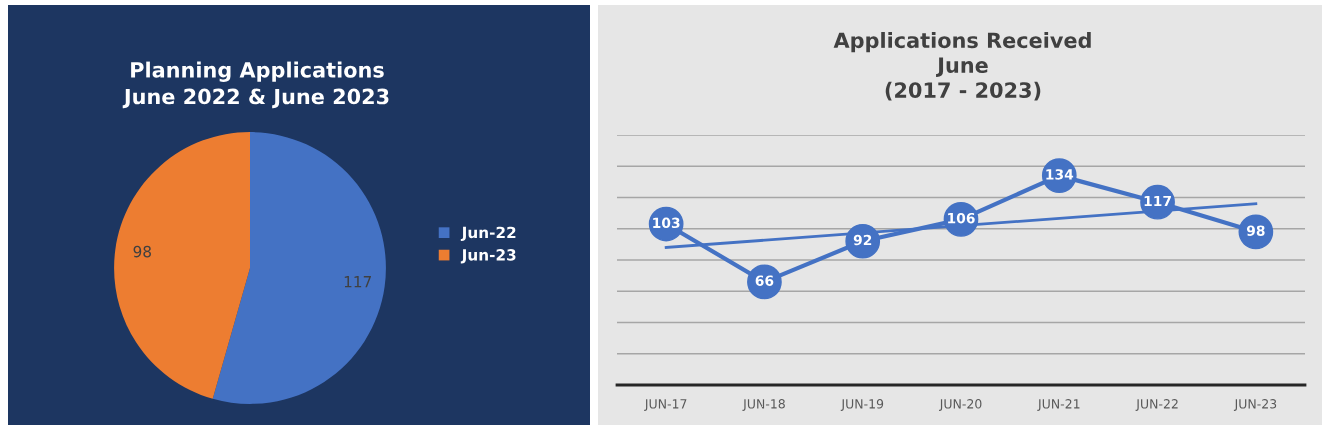 The image size is (1326, 427). What do you see at coordinates (862, 405) in the screenshot?
I see `x-tick-label: JUN-19` at bounding box center [862, 405].